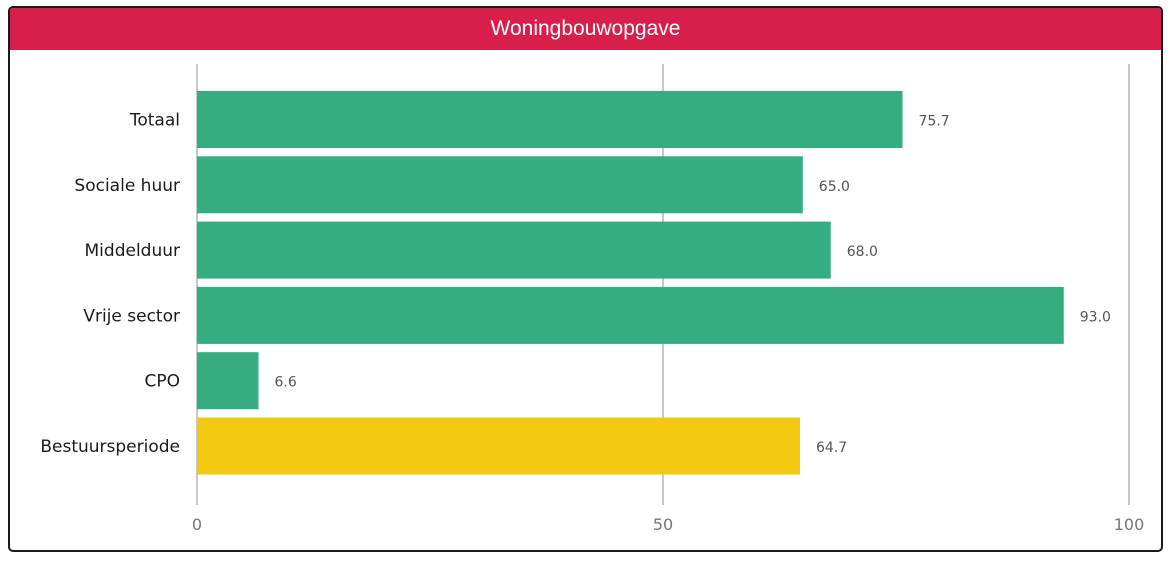 The width and height of the screenshot is (1175, 562). Describe the element at coordinates (1095, 317) in the screenshot. I see `value-label: 93.0` at that location.